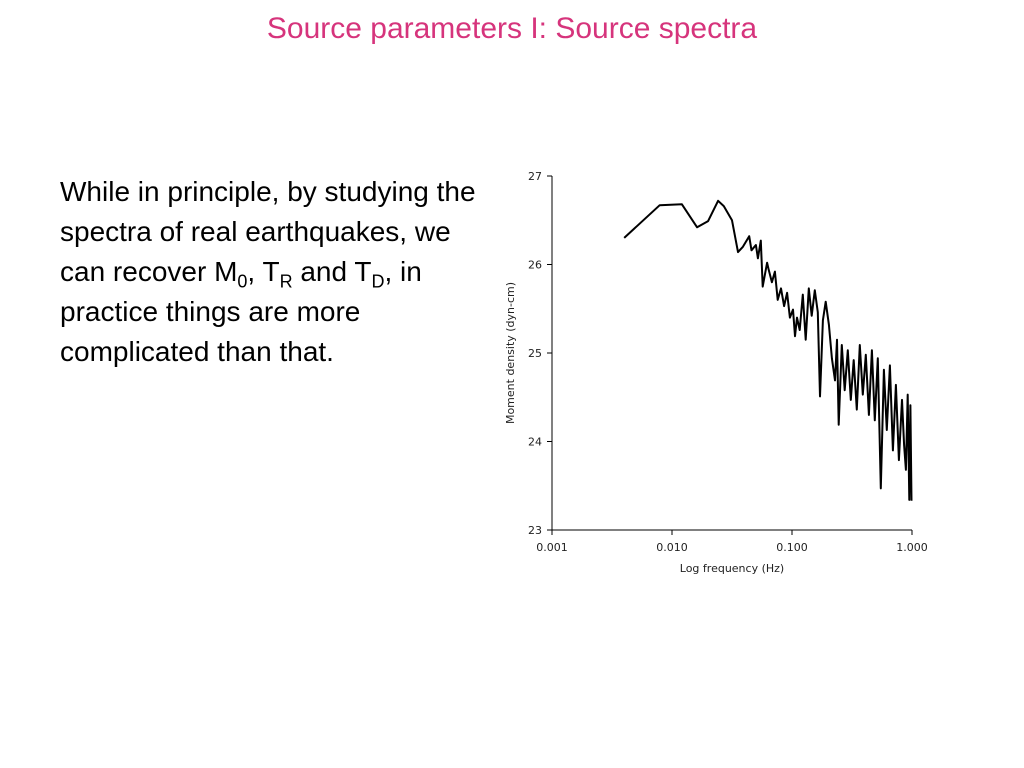 Image resolution: width=1024 pixels, height=768 pixels. I want to click on x-tick-label: 0.010, so click(672, 547).